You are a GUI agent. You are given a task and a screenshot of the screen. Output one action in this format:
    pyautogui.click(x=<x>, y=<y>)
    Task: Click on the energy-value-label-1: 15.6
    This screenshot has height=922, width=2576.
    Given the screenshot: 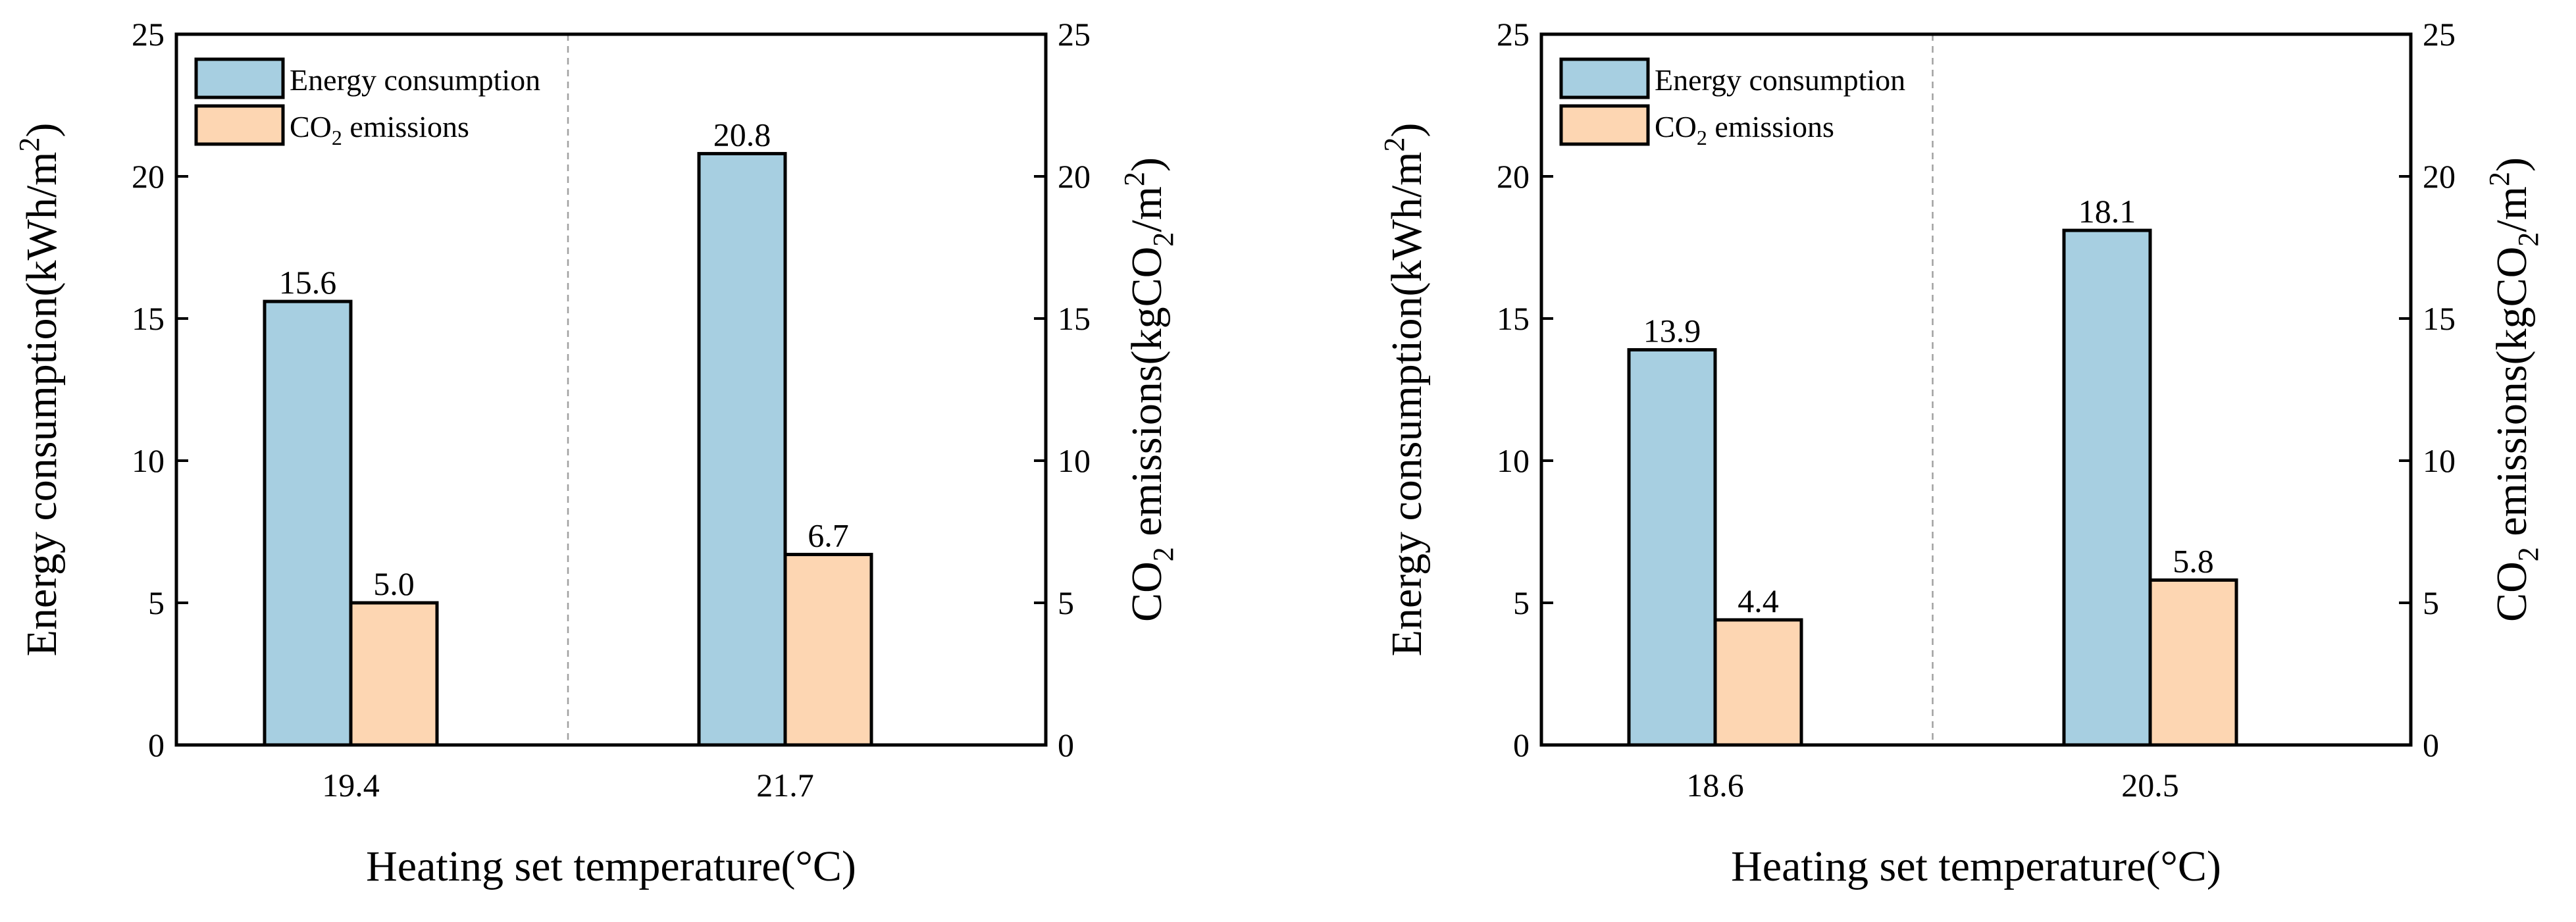 What is the action you would take?
    pyautogui.click(x=308, y=283)
    